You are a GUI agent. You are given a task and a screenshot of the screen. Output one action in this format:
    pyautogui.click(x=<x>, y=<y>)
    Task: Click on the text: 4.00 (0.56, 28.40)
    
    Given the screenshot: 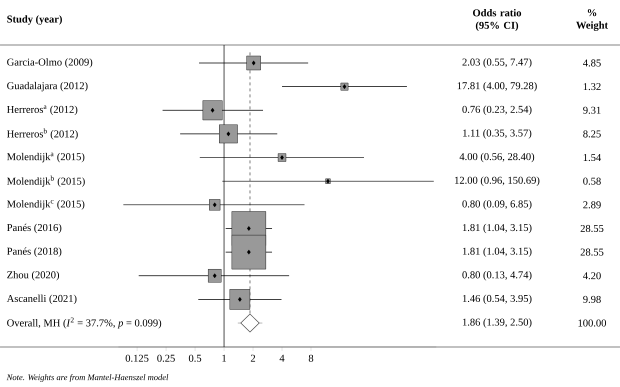 What is the action you would take?
    pyautogui.click(x=497, y=157)
    